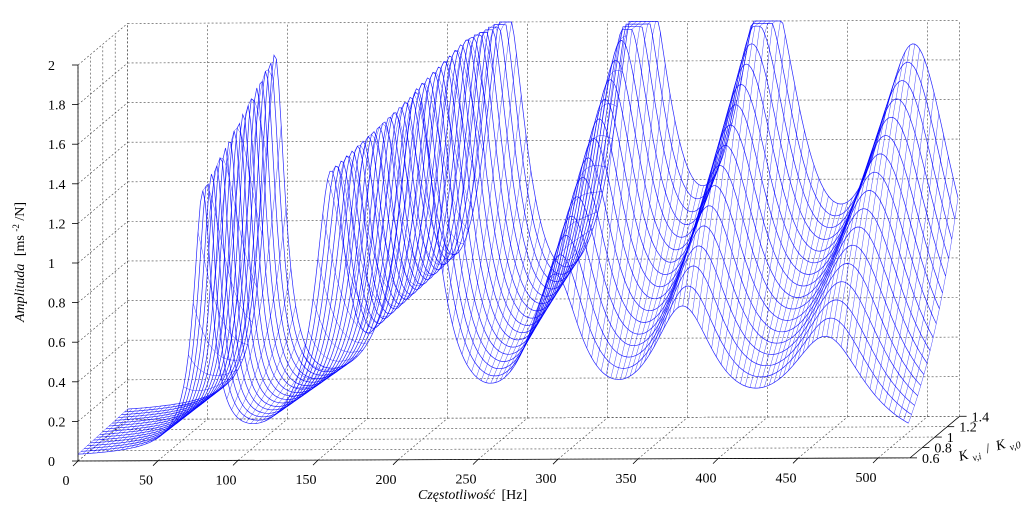 The width and height of the screenshot is (1024, 508). Describe the element at coordinates (51, 264) in the screenshot. I see `y-tick-label: 1` at that location.